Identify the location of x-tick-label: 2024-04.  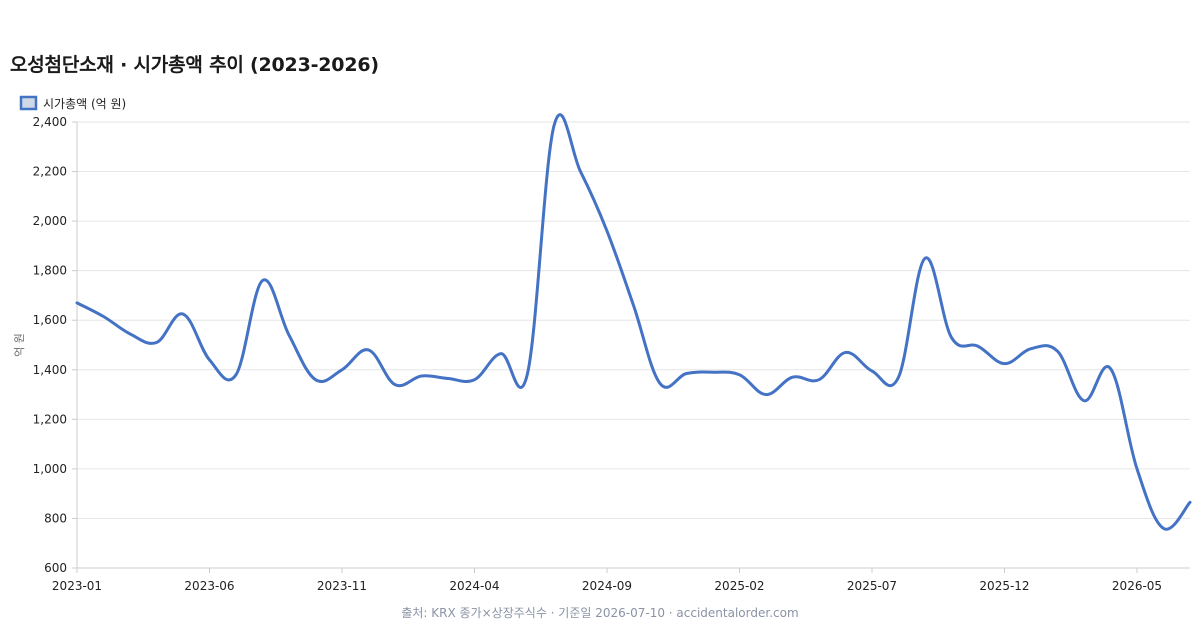
(474, 586).